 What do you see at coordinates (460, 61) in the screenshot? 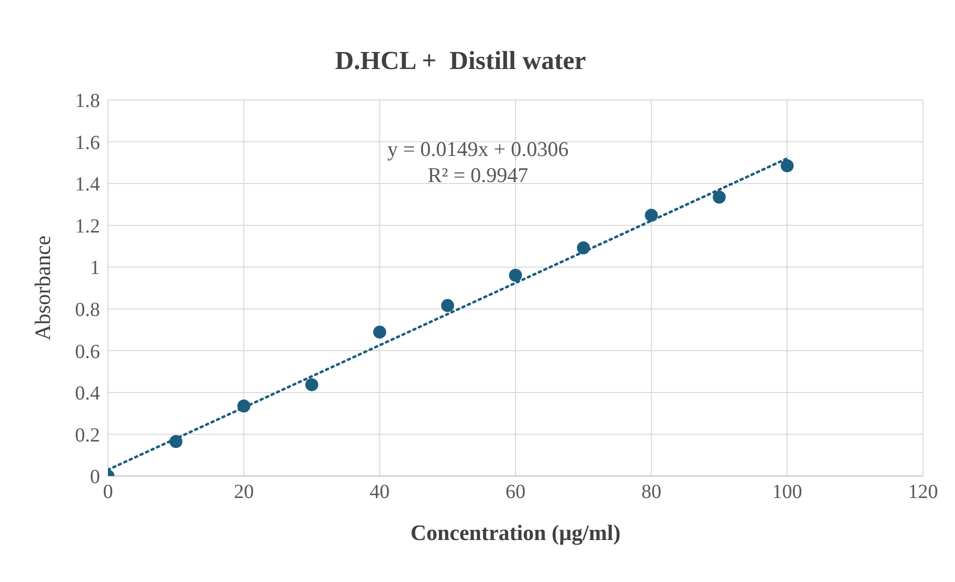
I see `chart-title: D.HCL + Distill water` at bounding box center [460, 61].